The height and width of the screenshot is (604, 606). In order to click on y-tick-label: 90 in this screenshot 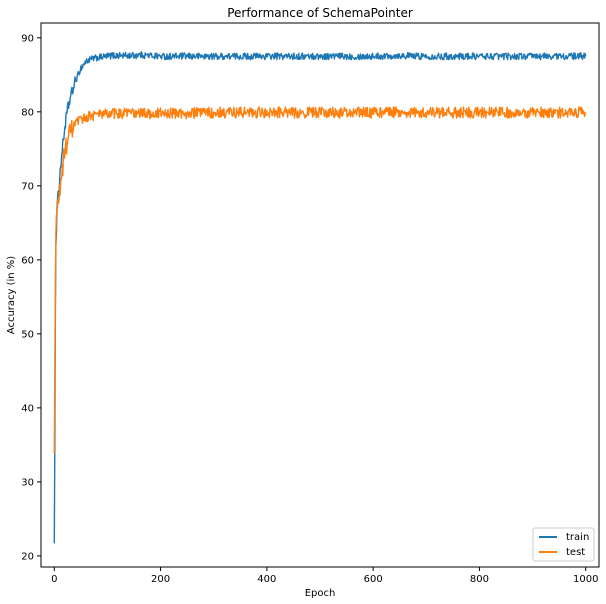, I will do `click(27, 38)`.